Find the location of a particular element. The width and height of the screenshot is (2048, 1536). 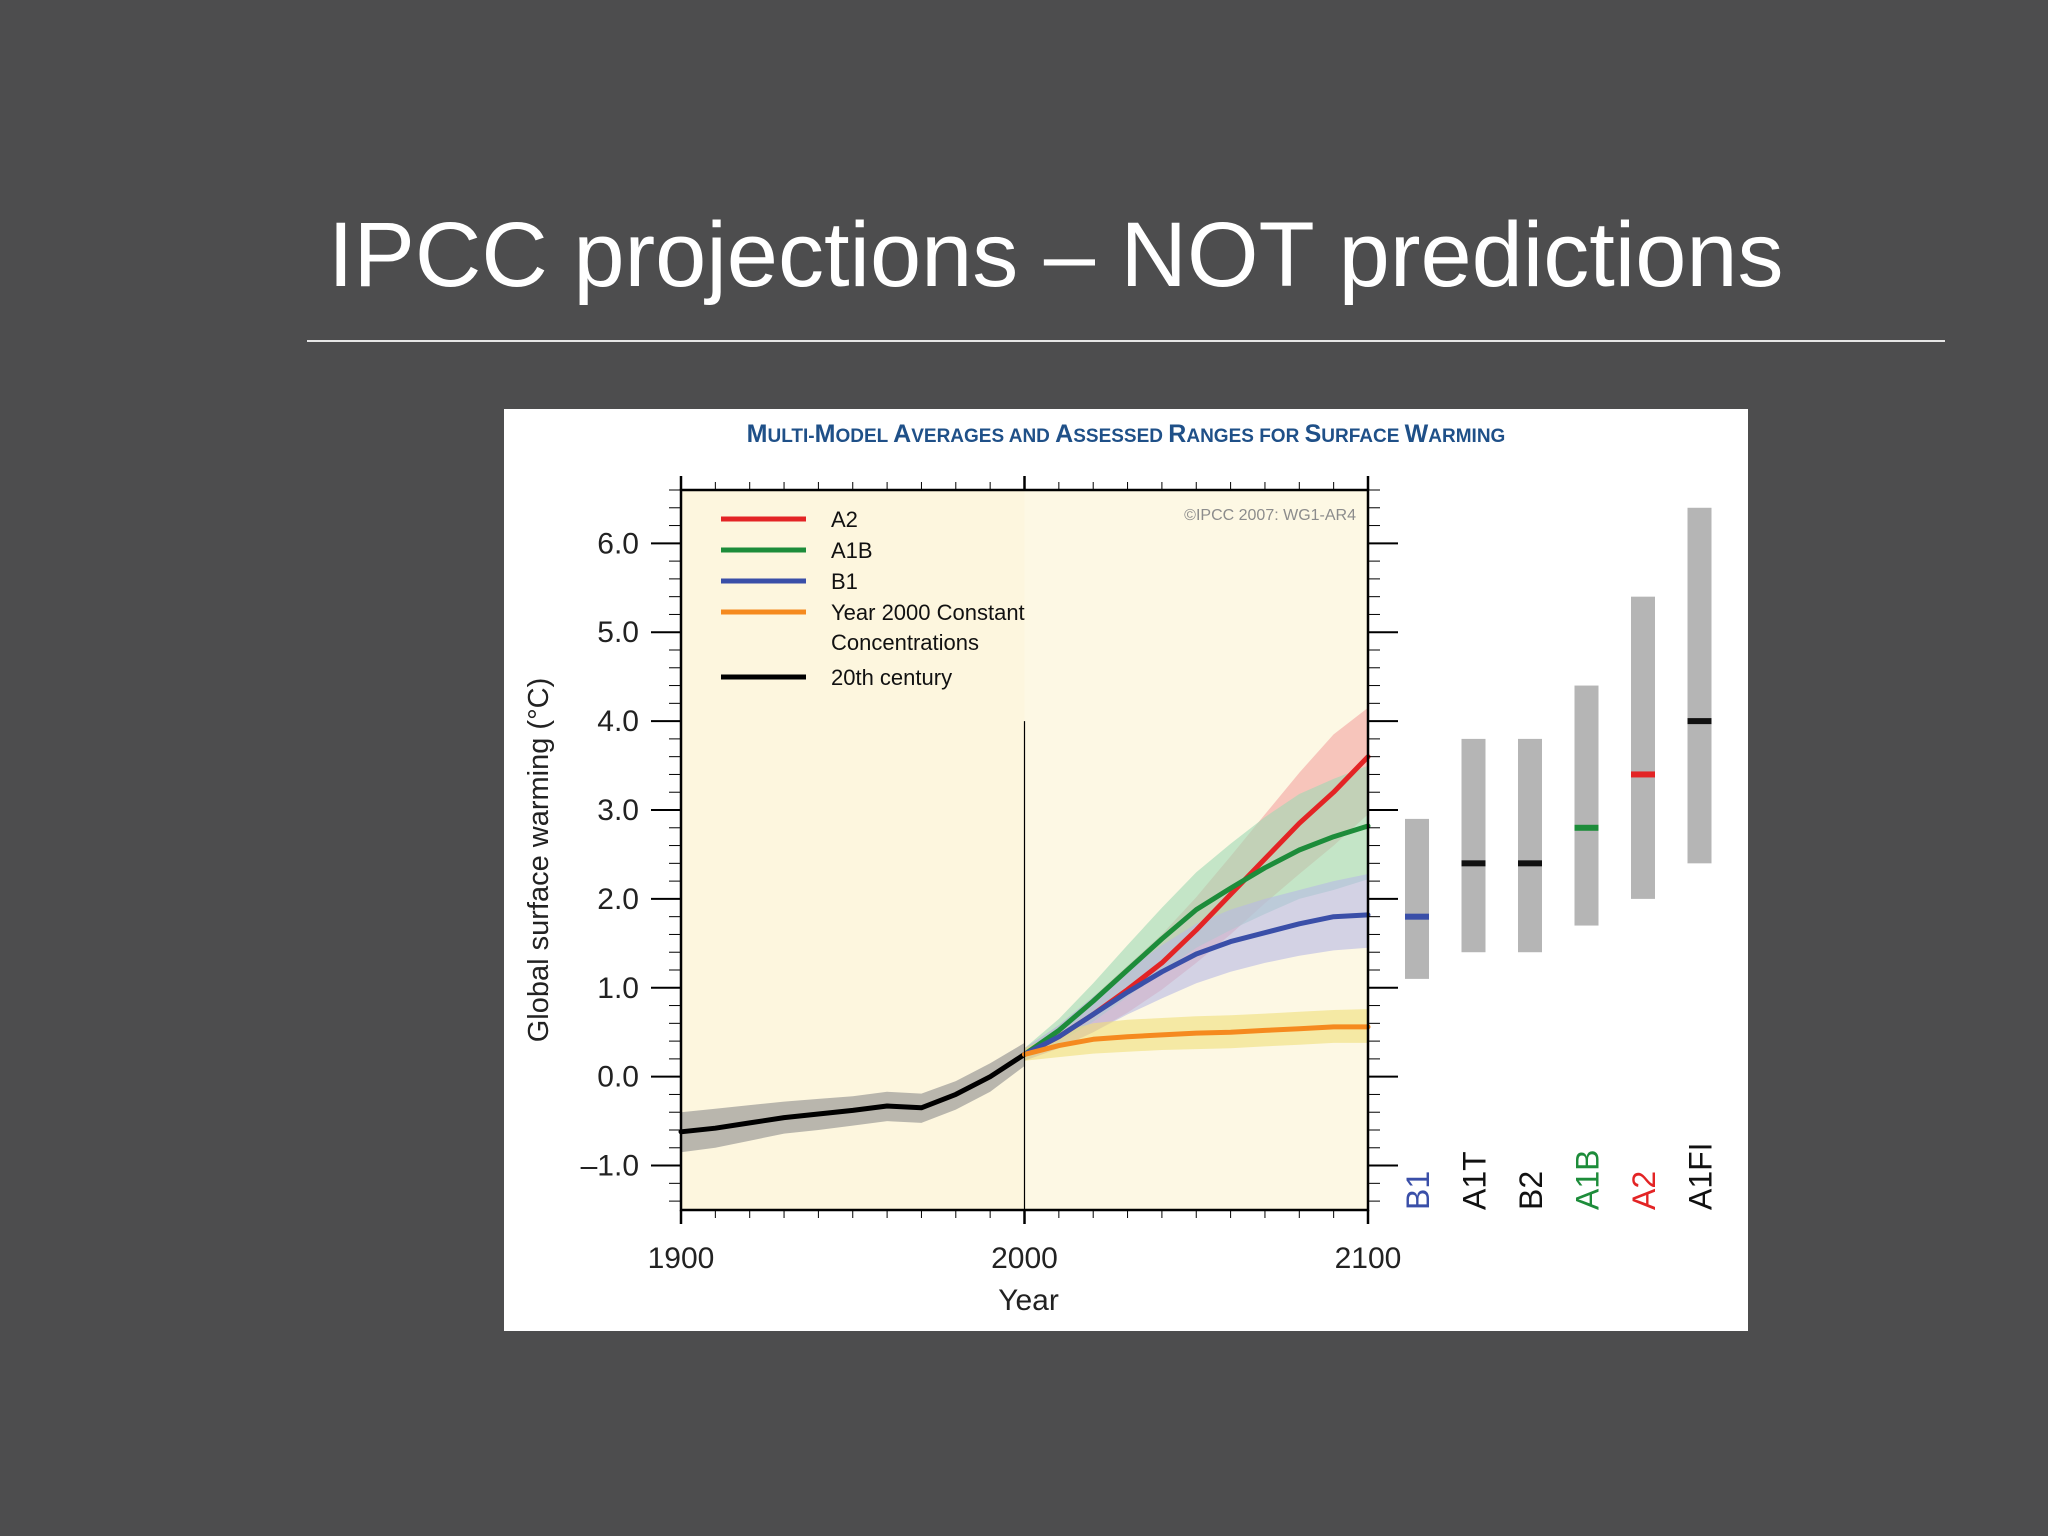

series-line-a1b is located at coordinates (1196, 940).